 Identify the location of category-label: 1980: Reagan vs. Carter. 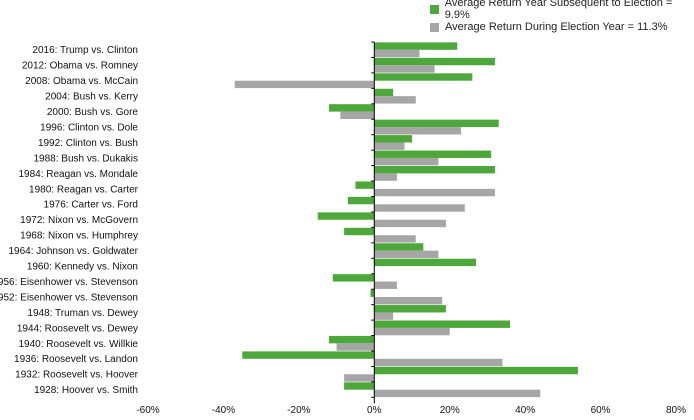
(84, 189).